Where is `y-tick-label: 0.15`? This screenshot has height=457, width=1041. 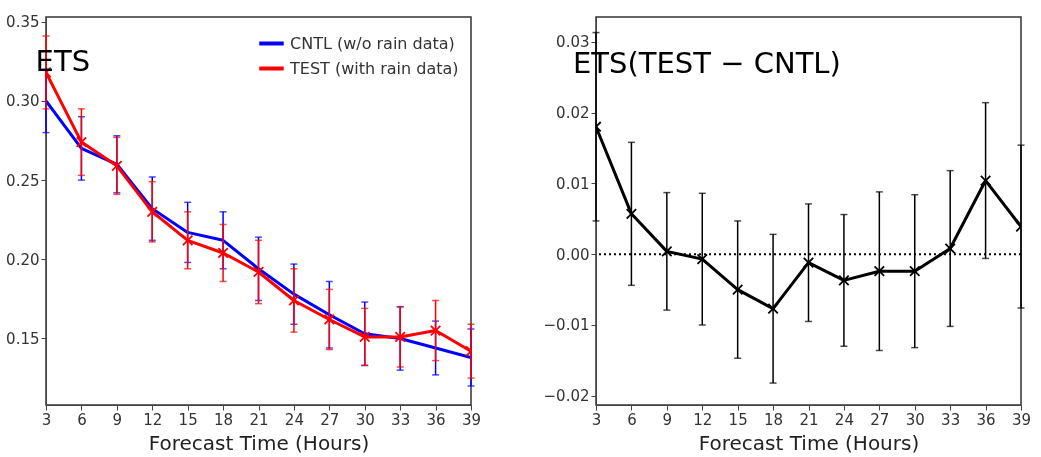
y-tick-label: 0.15 is located at coordinates (23, 338).